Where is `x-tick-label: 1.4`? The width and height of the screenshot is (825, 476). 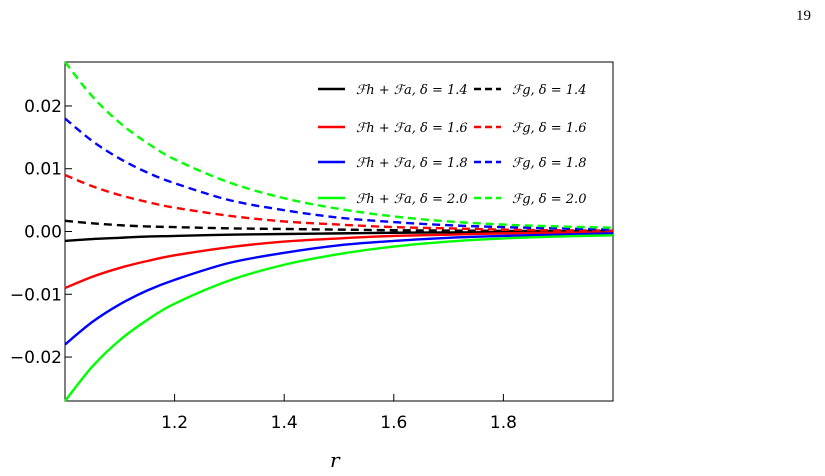 x-tick-label: 1.4 is located at coordinates (284, 423).